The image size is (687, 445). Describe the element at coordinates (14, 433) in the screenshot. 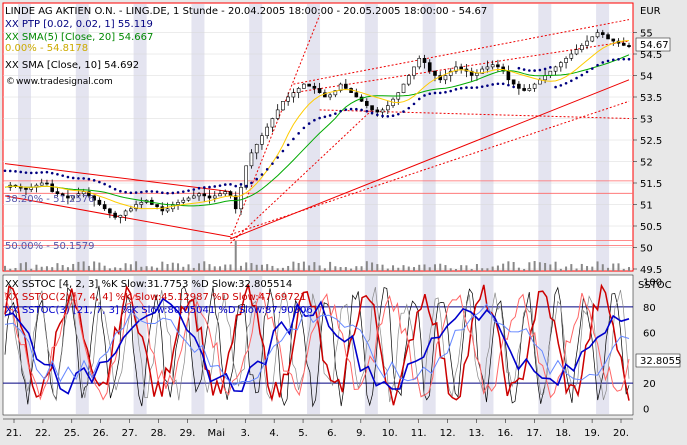

I see `date-tick-label: 21.` at that location.